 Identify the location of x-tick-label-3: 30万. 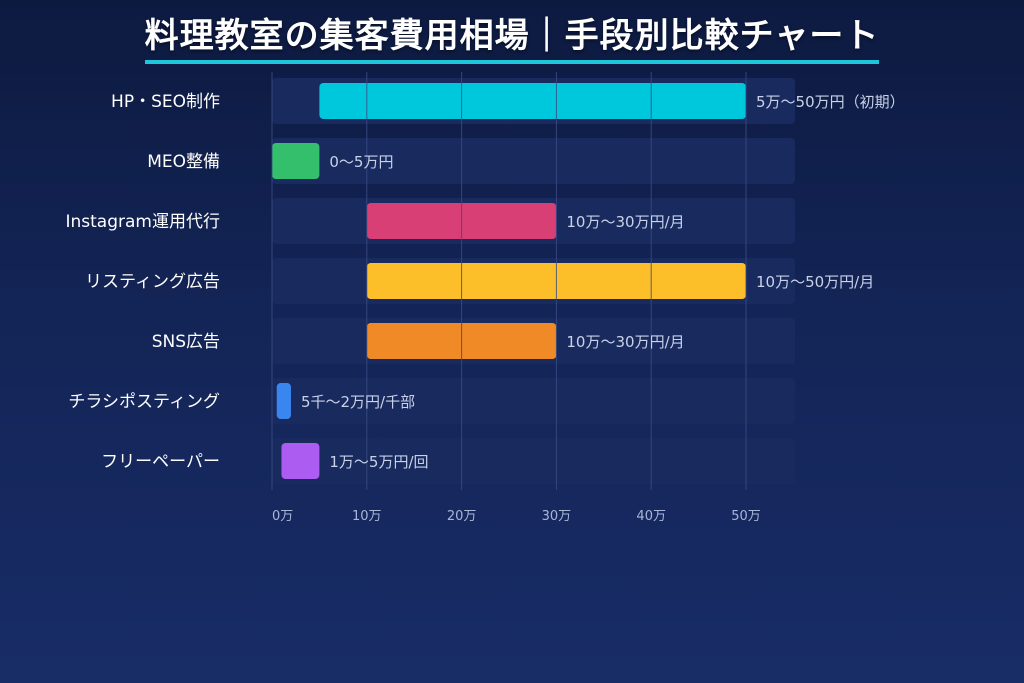
(557, 516).